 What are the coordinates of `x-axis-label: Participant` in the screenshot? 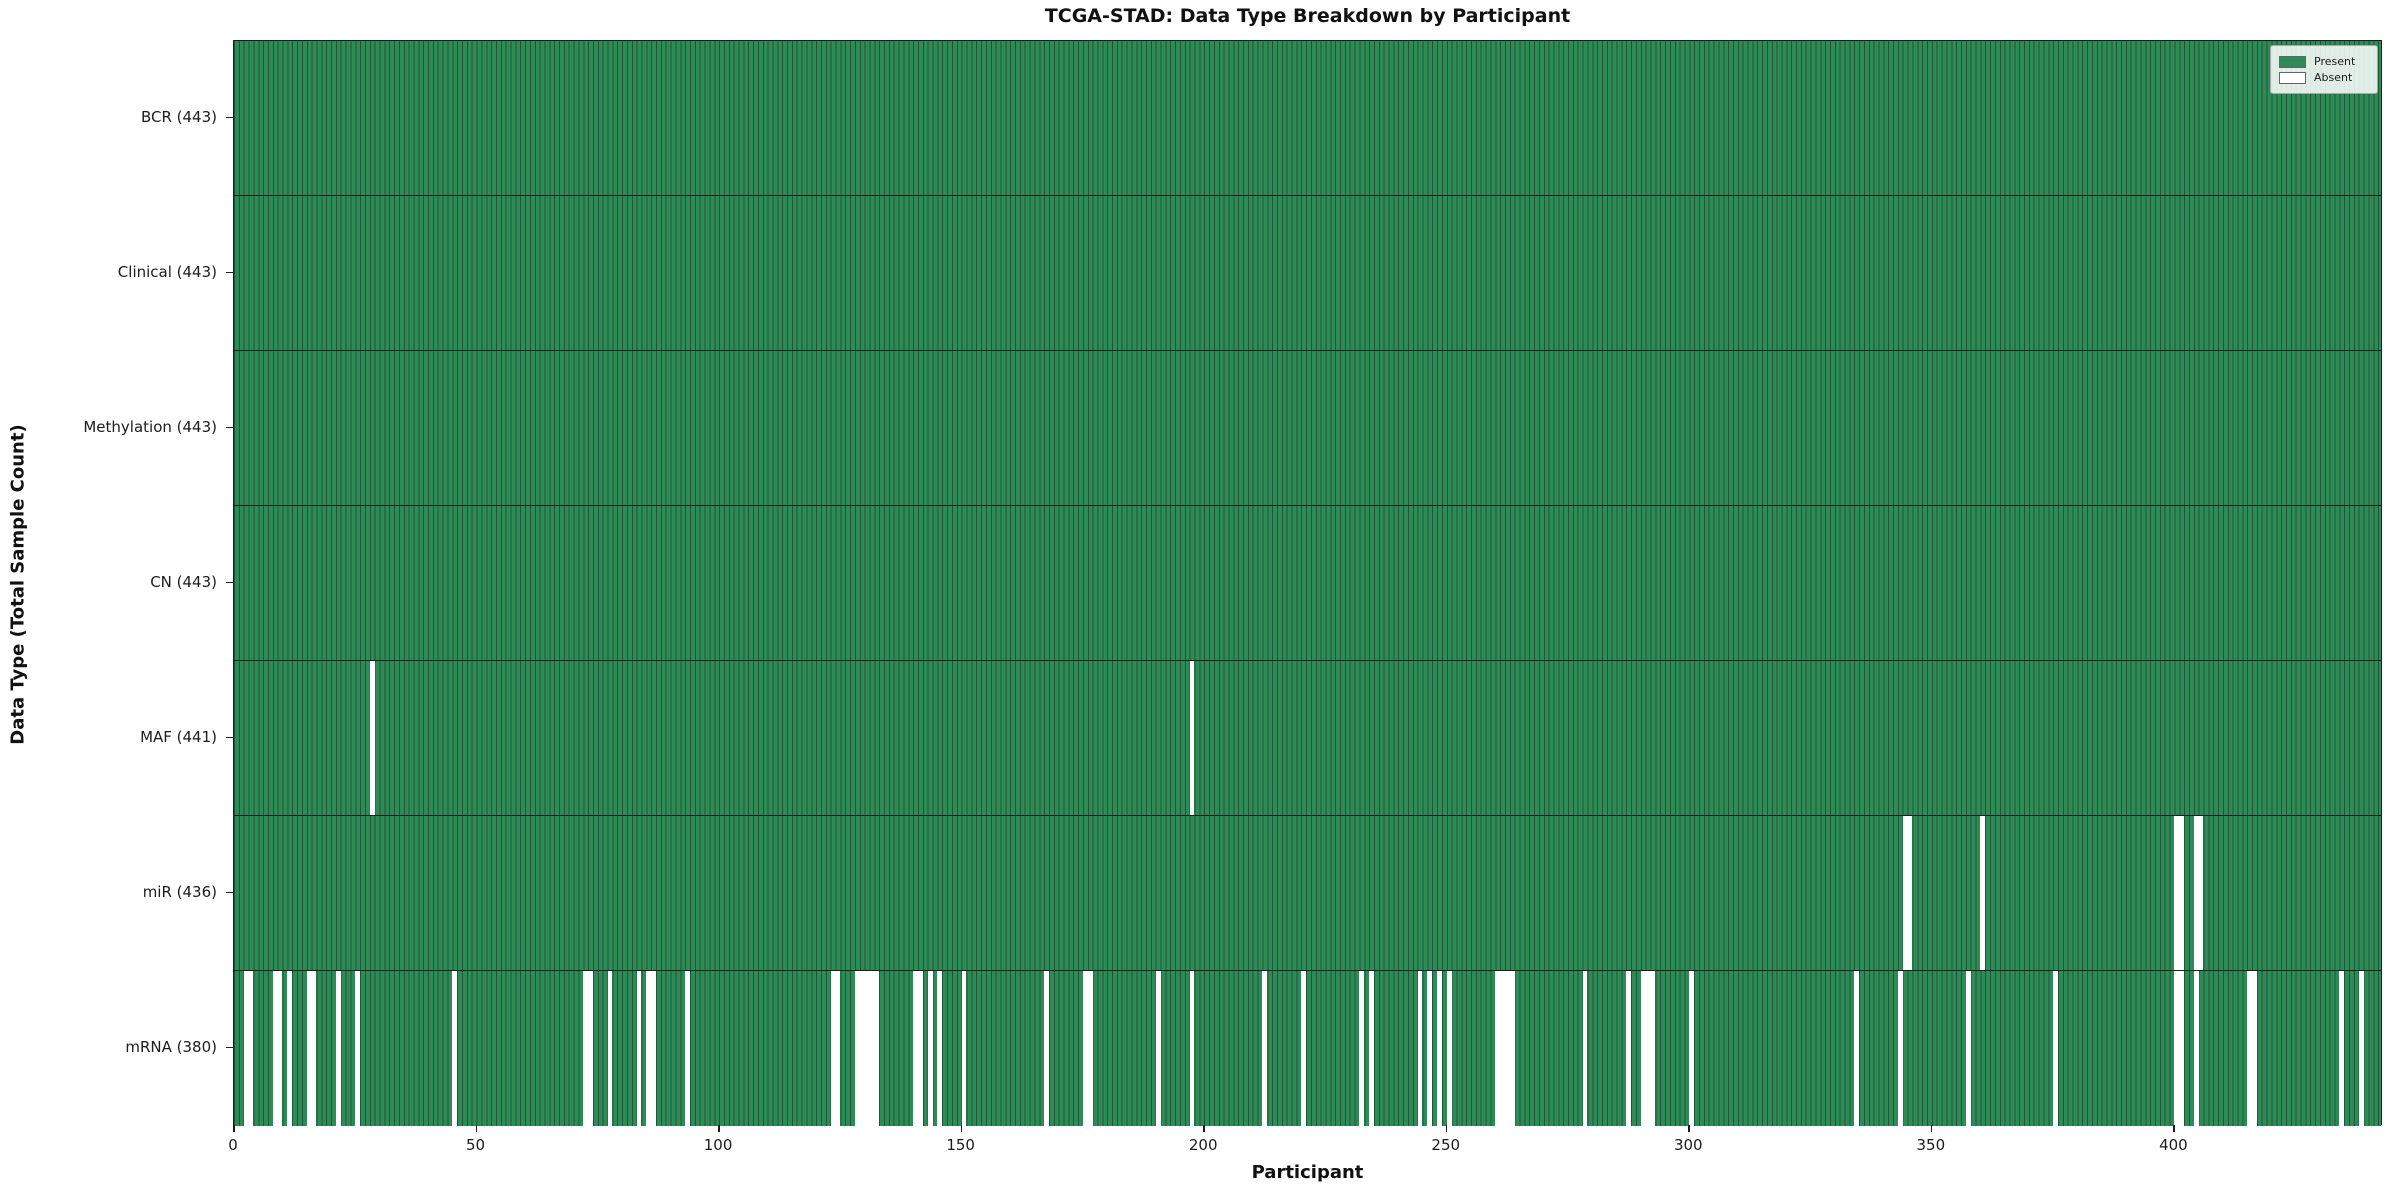 It's located at (1307, 1172).